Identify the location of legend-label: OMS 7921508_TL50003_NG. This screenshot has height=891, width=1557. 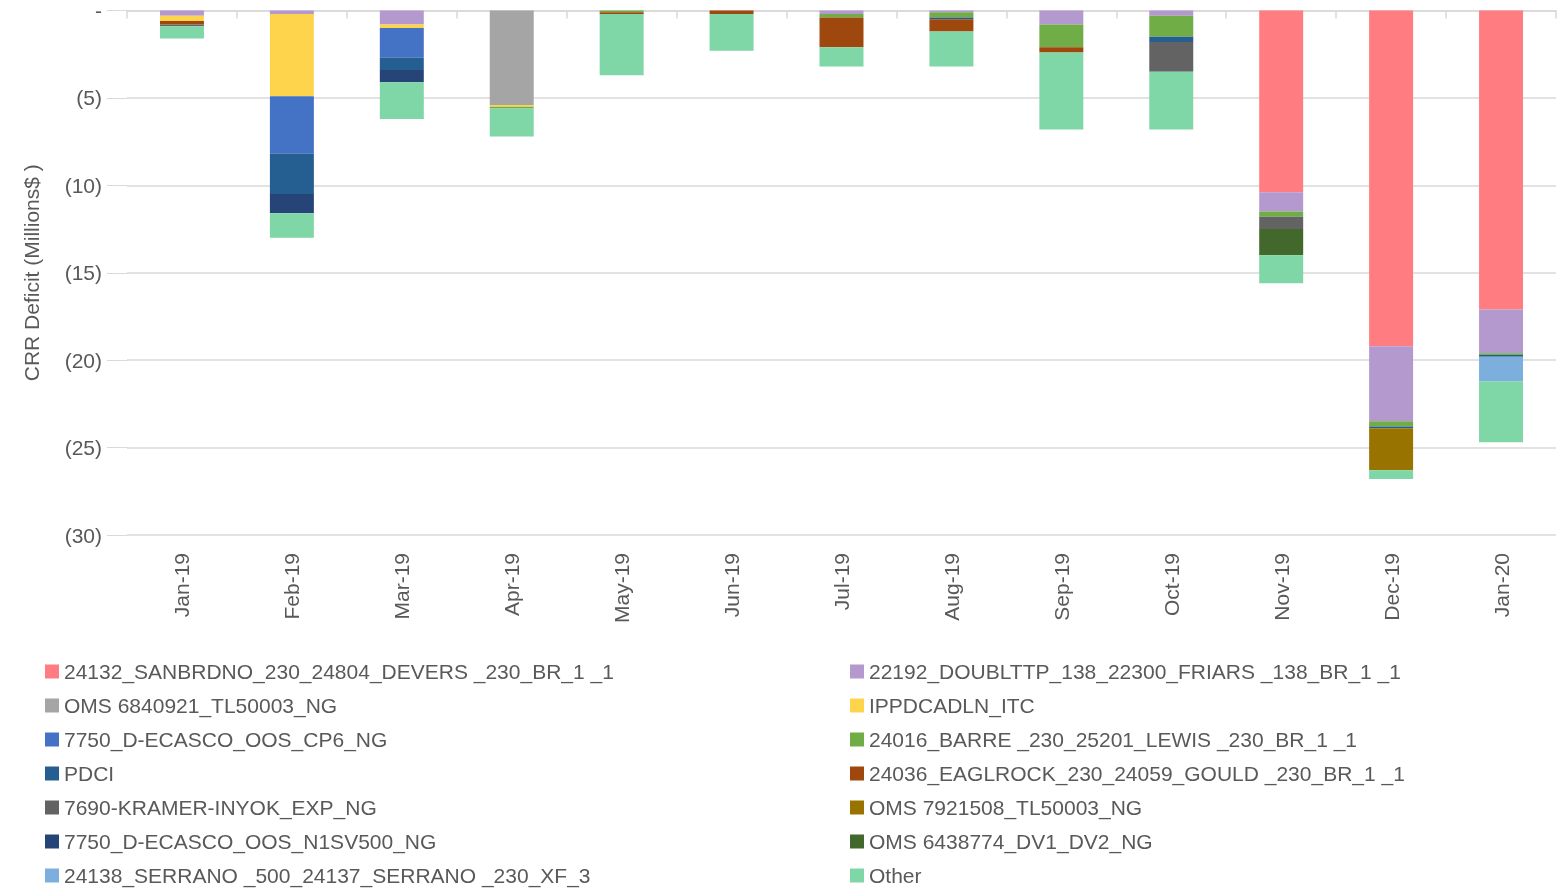
(1006, 808).